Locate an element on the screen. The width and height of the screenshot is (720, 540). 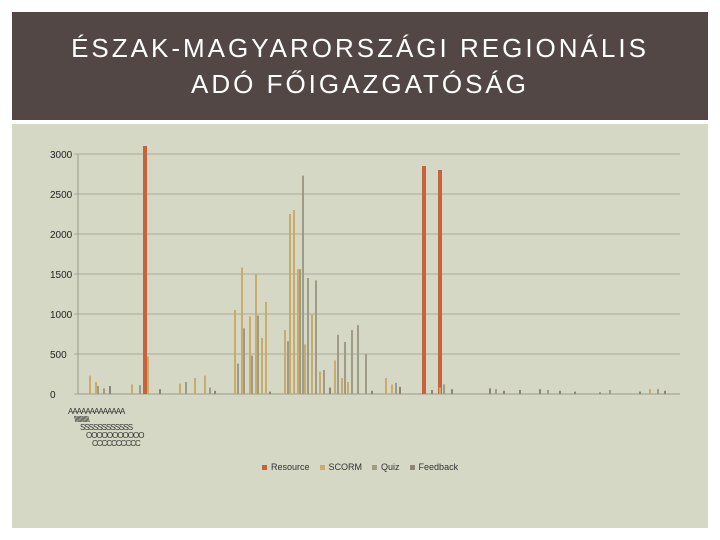
legend-label-quiz: Quiz is located at coordinates (390, 467).